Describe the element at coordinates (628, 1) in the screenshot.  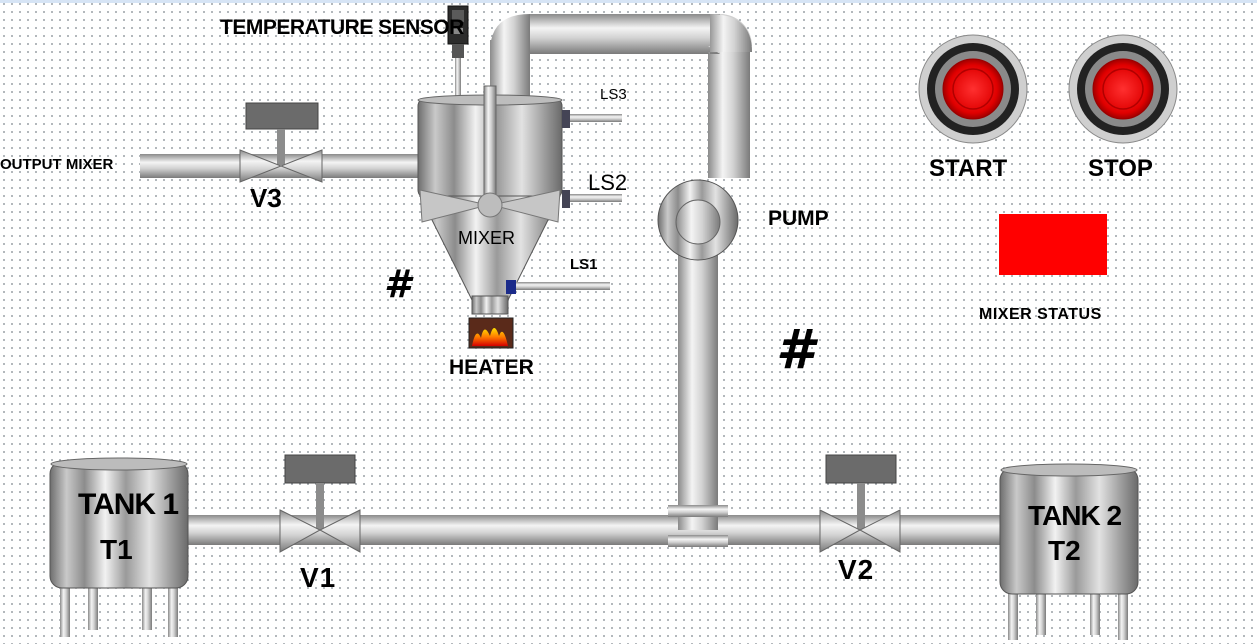
I see `window-top-edge` at that location.